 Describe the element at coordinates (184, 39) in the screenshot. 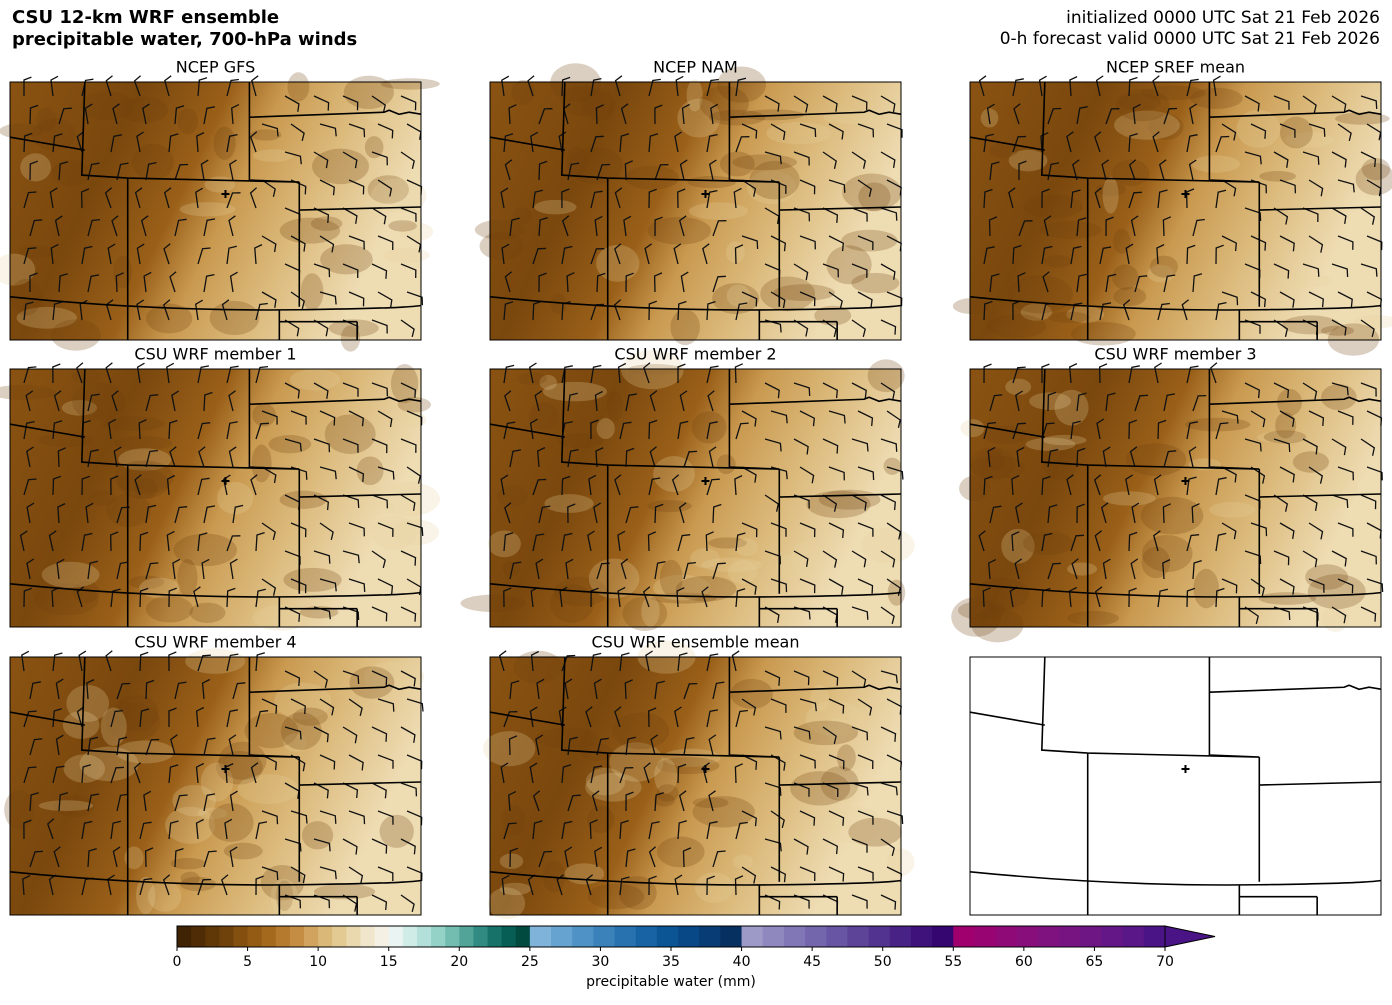

I see `title-line: precipitable water, 700-hPa winds` at that location.